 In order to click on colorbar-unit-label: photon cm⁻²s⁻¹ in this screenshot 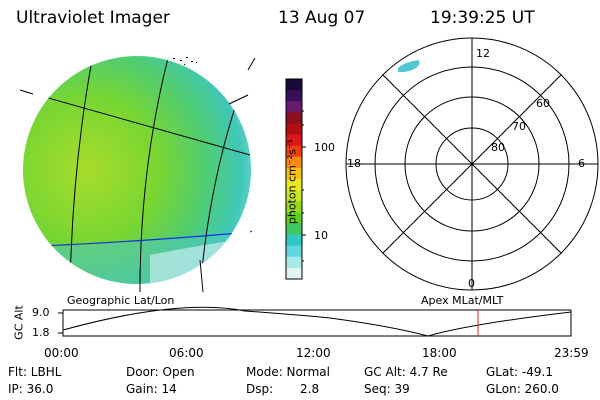, I will do `click(292, 181)`.